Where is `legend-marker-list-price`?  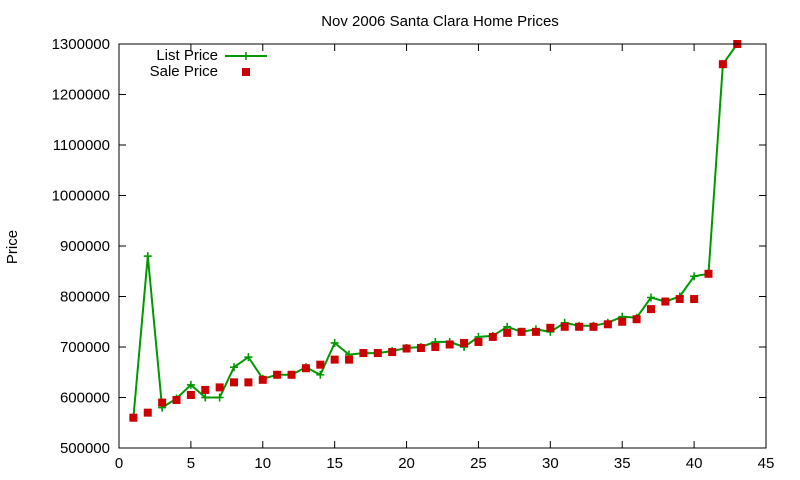
legend-marker-list-price is located at coordinates (246, 56).